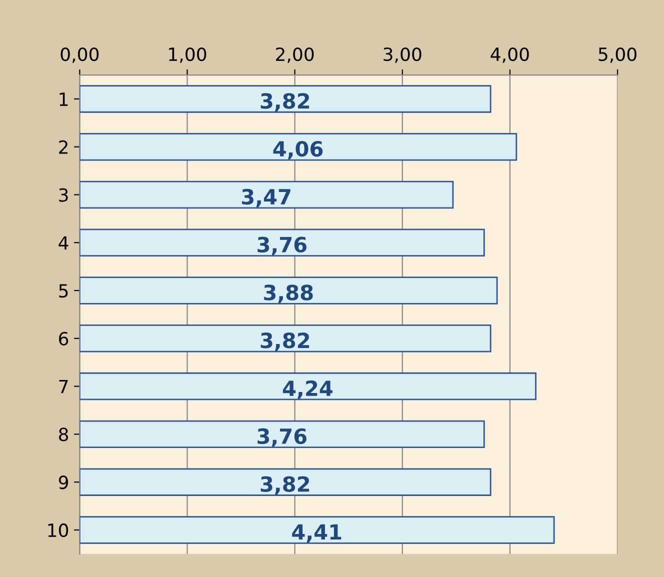 Image resolution: width=664 pixels, height=577 pixels. What do you see at coordinates (617, 55) in the screenshot?
I see `x-tick-label: 5,00` at bounding box center [617, 55].